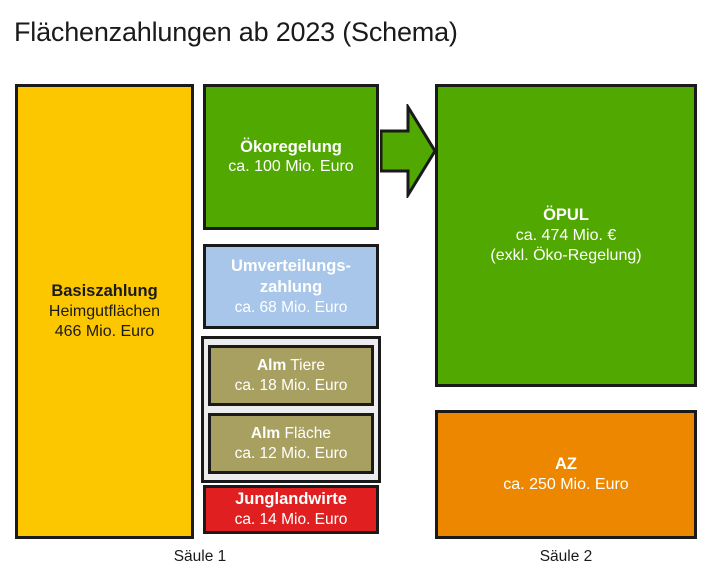 The height and width of the screenshot is (584, 707). I want to click on umverteilungszahlung-amount: ca. 68 Mio. Euro, so click(291, 307).